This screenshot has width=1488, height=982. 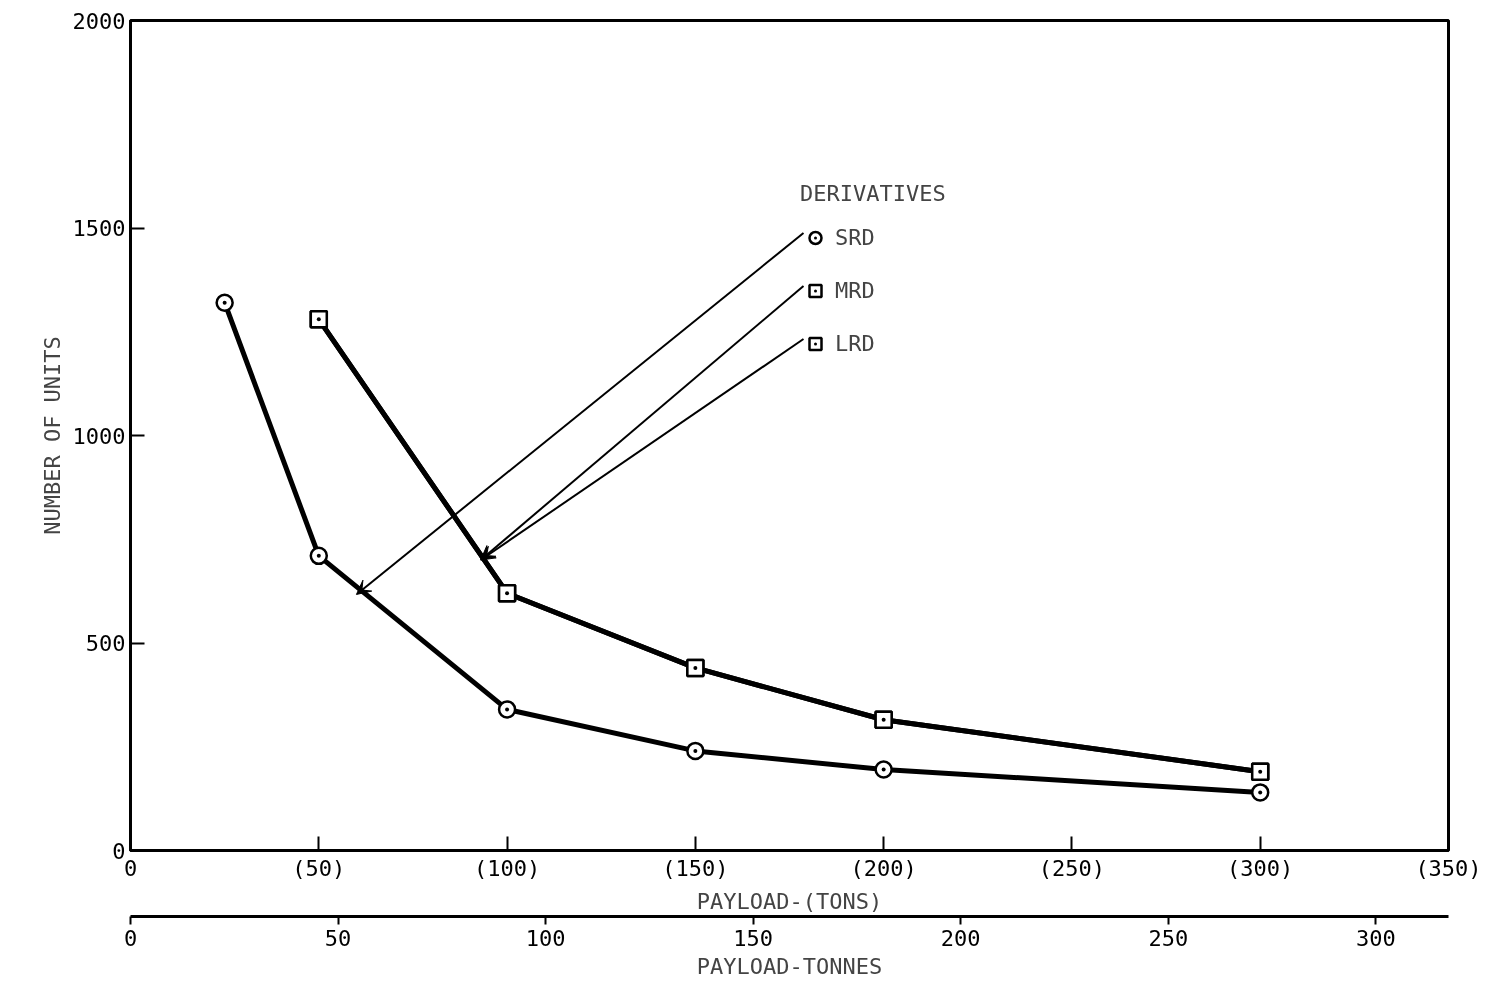 I want to click on y-axis-title: NUMBER OF UNITS, so click(x=52, y=435).